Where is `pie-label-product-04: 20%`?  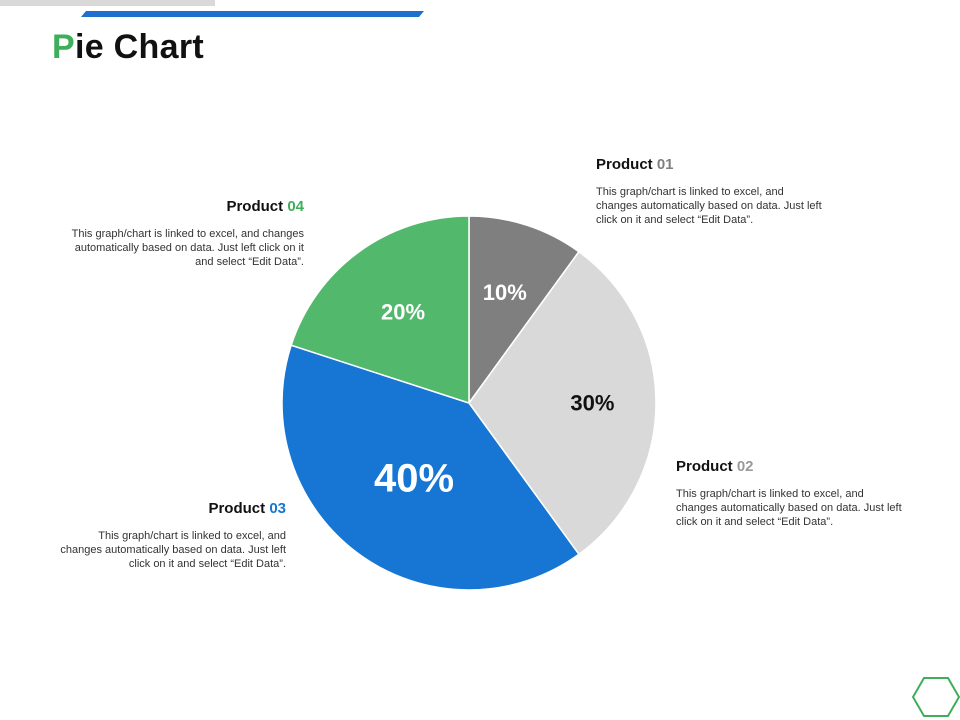 pie-label-product-04: 20% is located at coordinates (403, 312).